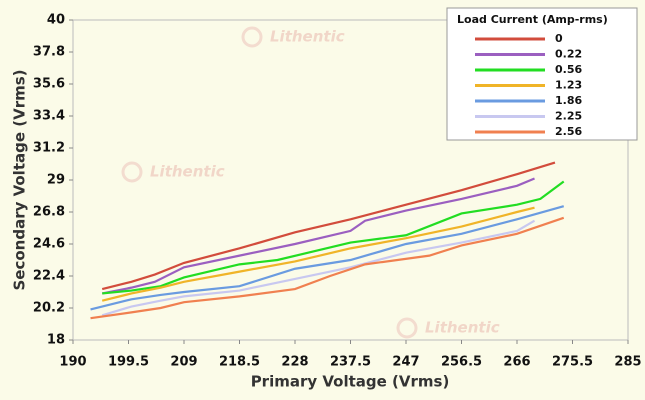  I want to click on x-tick-label: 285, so click(627, 362).